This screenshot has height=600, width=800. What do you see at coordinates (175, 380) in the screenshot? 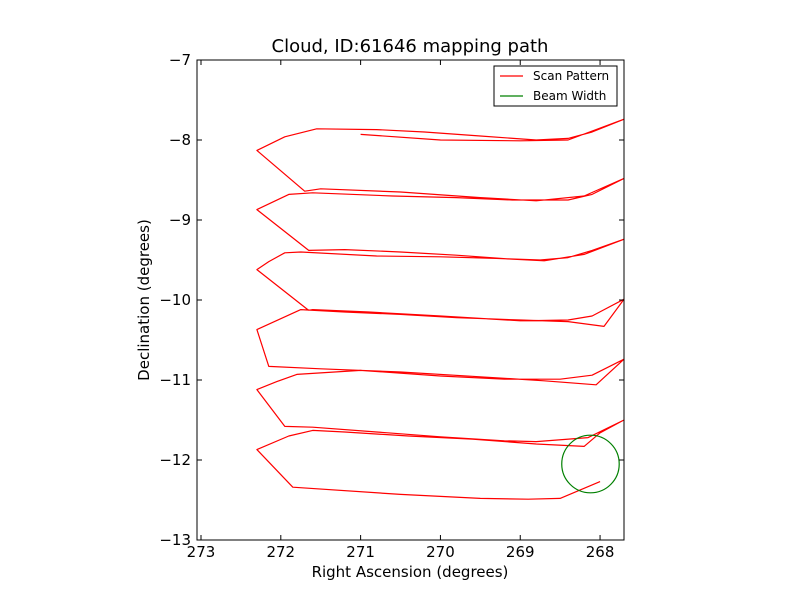
I see `y-tick-label: −11` at bounding box center [175, 380].